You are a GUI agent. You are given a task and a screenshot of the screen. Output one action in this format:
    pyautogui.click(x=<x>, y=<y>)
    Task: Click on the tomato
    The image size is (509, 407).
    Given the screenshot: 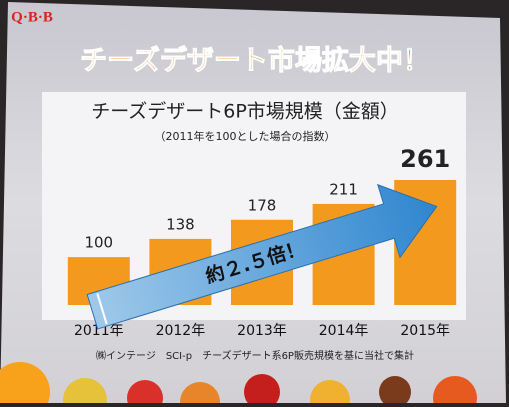 What is the action you would take?
    pyautogui.click(x=262, y=390)
    